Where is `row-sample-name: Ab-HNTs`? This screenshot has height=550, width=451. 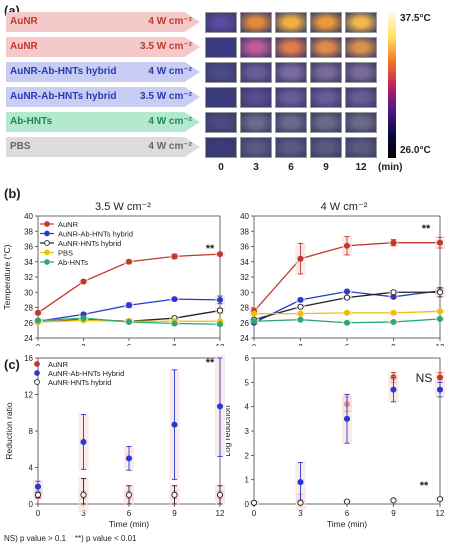 row-sample-name: Ab-HNTs is located at coordinates (31, 121).